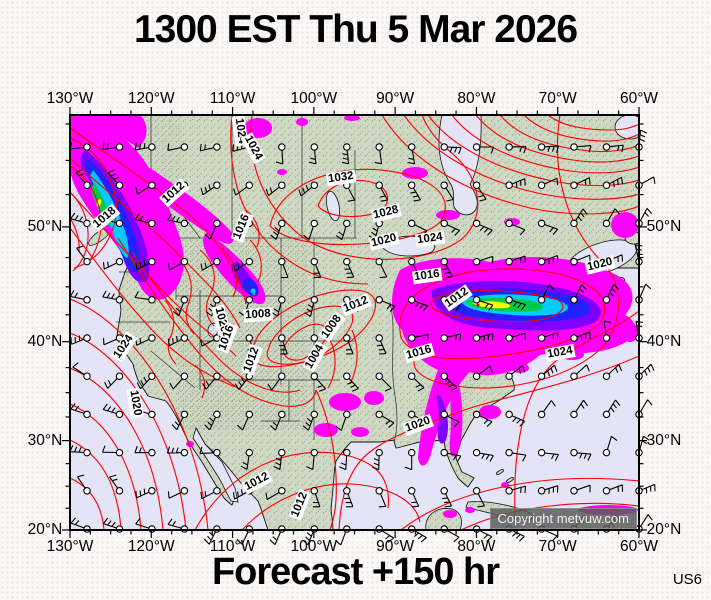 This screenshot has height=600, width=711. What do you see at coordinates (355, 572) in the screenshot?
I see `forecast-label: Forecast +150 hr` at bounding box center [355, 572].